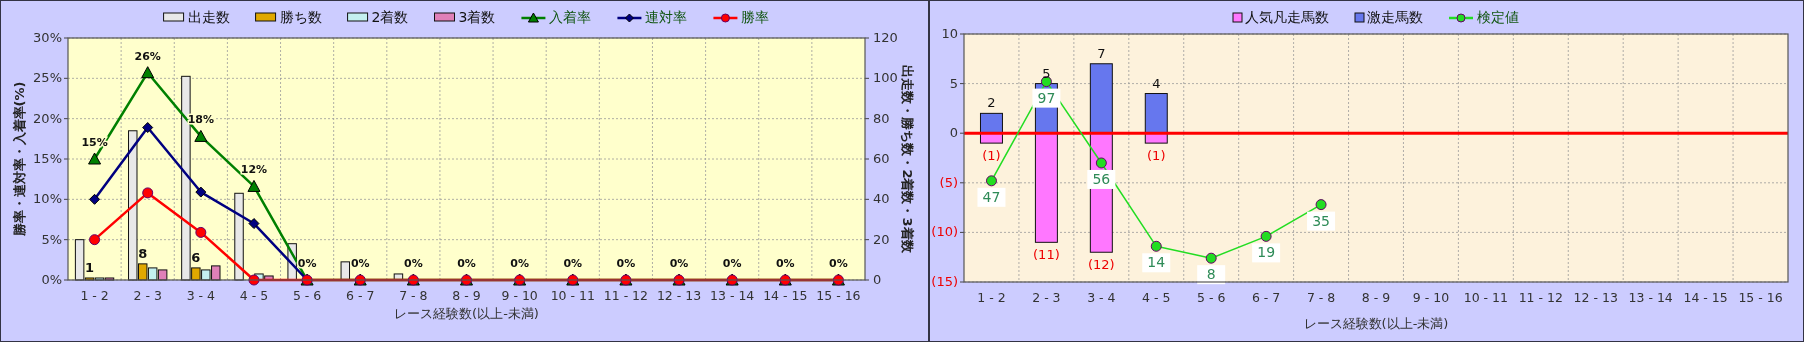  What do you see at coordinates (47, 199) in the screenshot?
I see `y-tick-label: 10%` at bounding box center [47, 199].